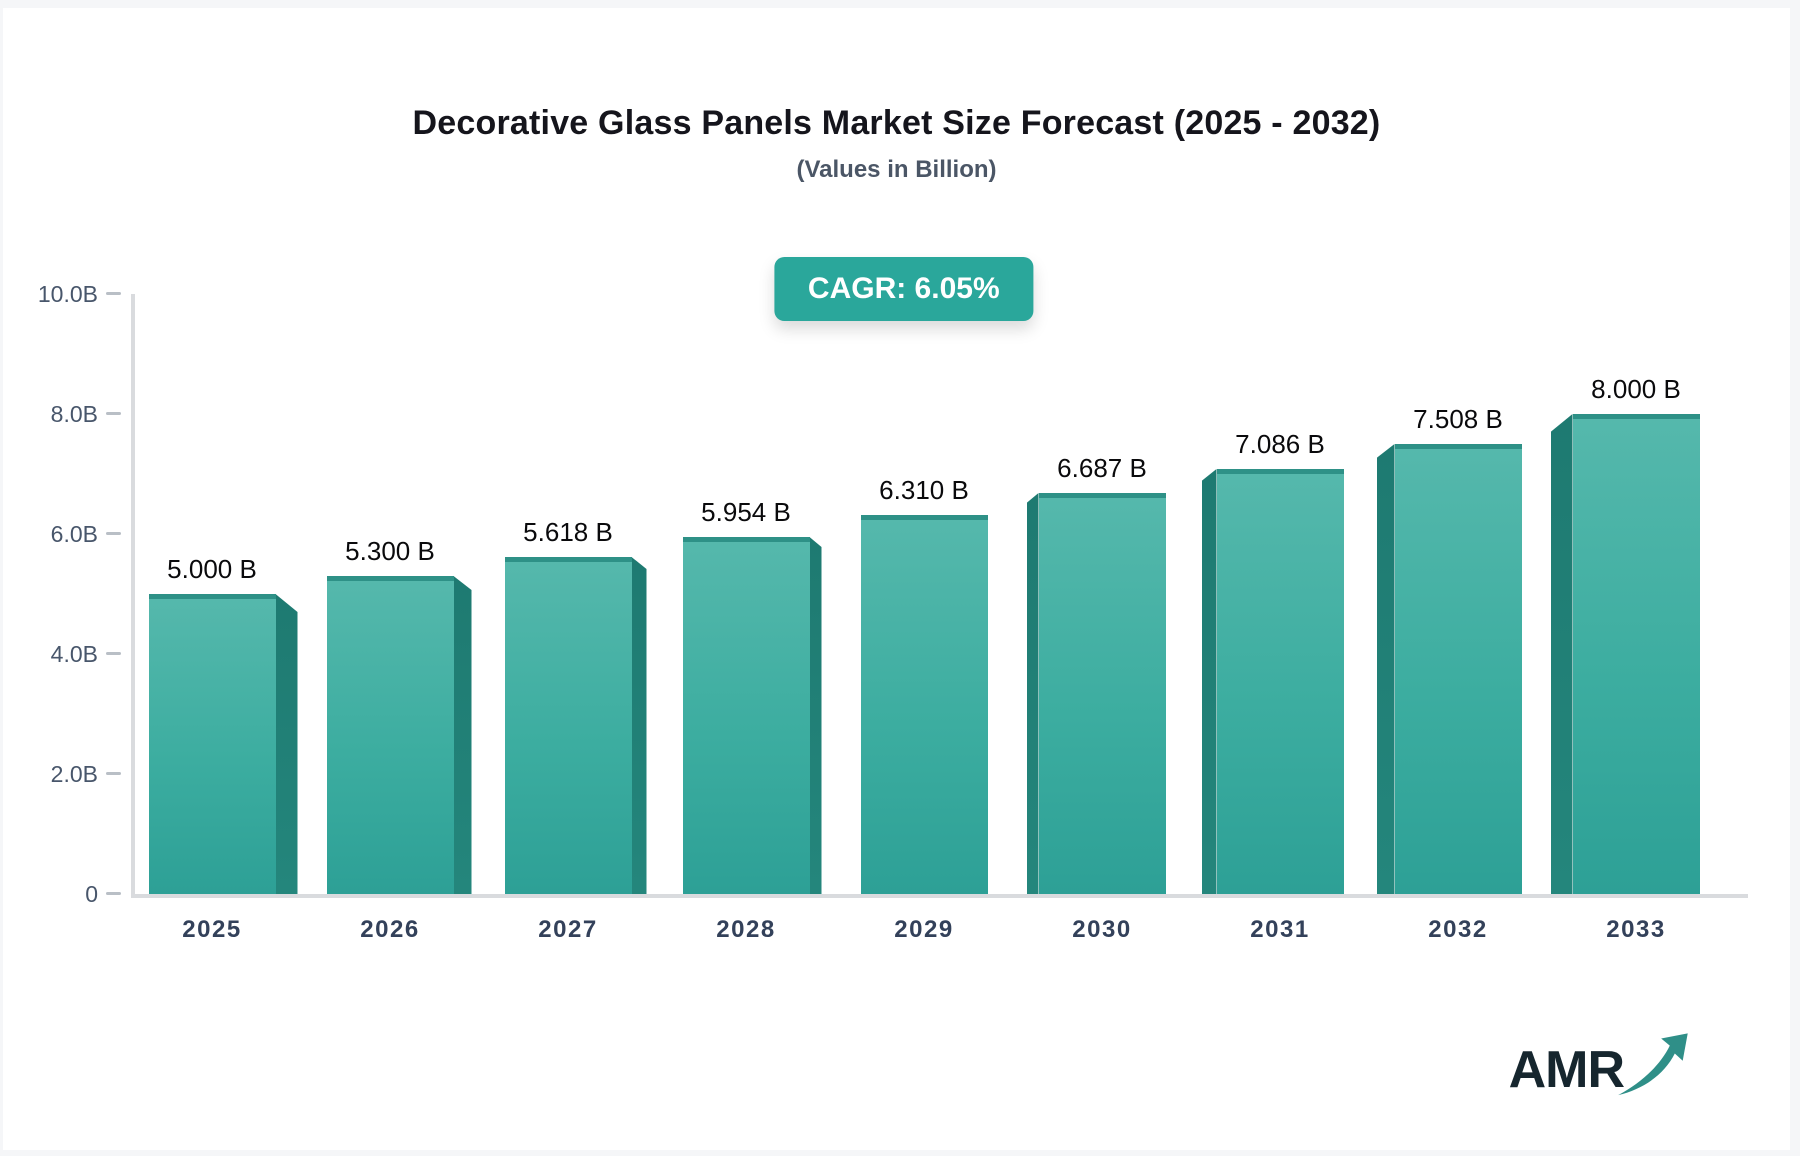  What do you see at coordinates (1636, 929) in the screenshot?
I see `x-axis-year-label: 2033` at bounding box center [1636, 929].